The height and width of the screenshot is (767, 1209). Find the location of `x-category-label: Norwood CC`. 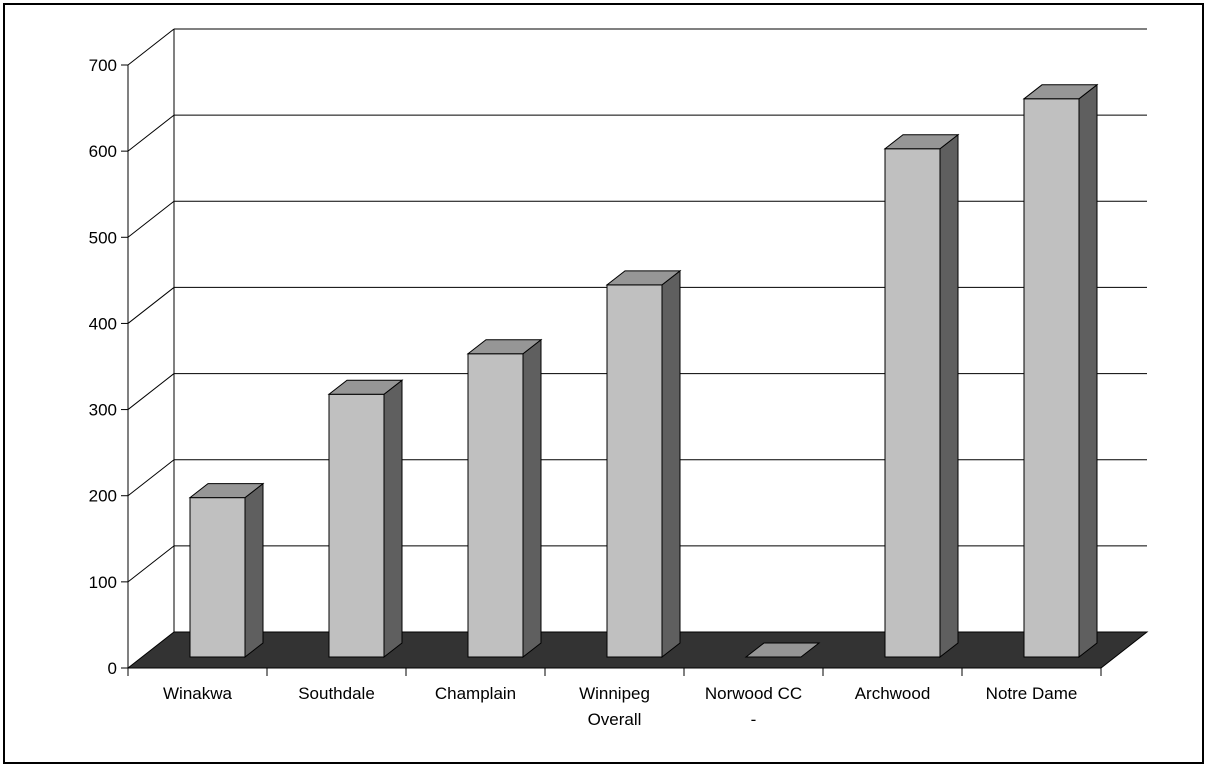

x-category-label: Norwood CC is located at coordinates (753, 693).